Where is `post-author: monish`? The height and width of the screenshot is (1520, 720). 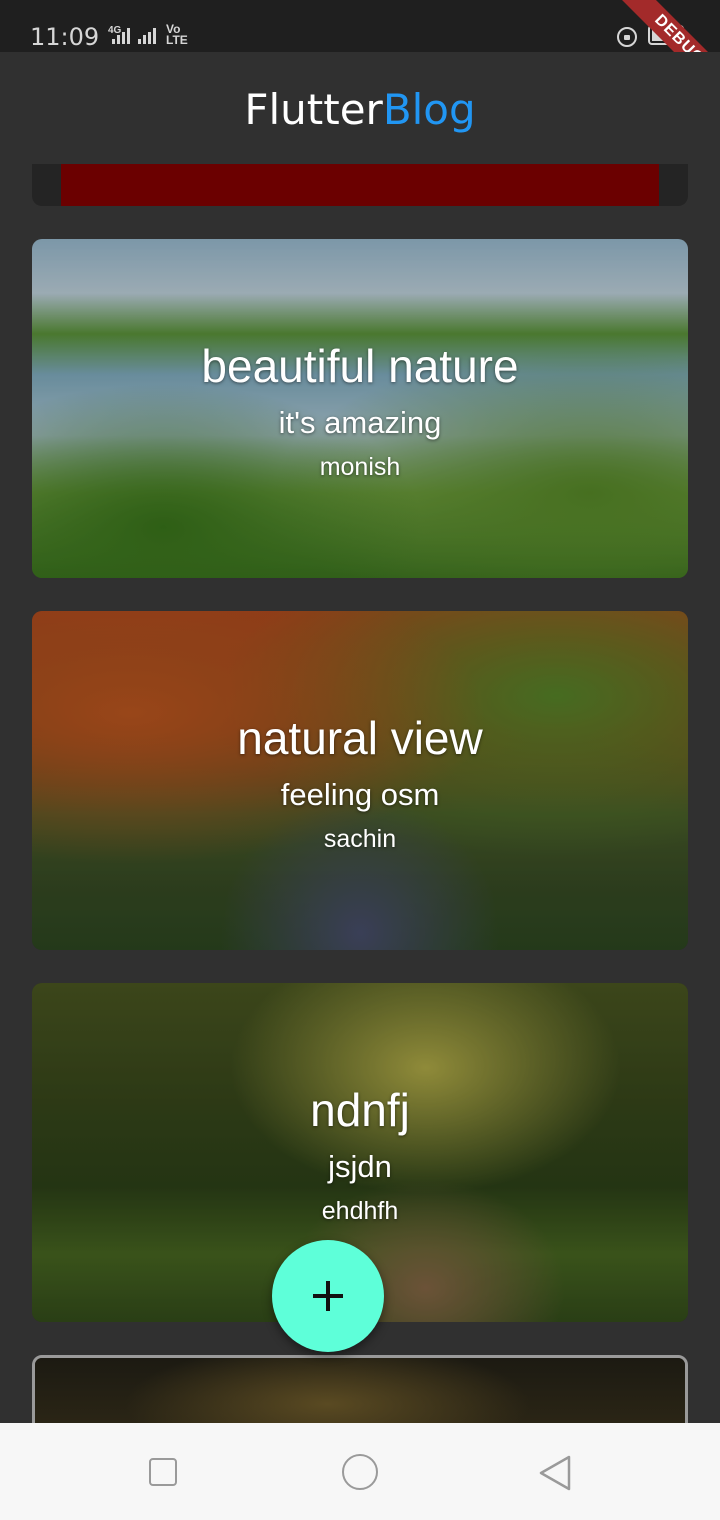 post-author: monish is located at coordinates (360, 467).